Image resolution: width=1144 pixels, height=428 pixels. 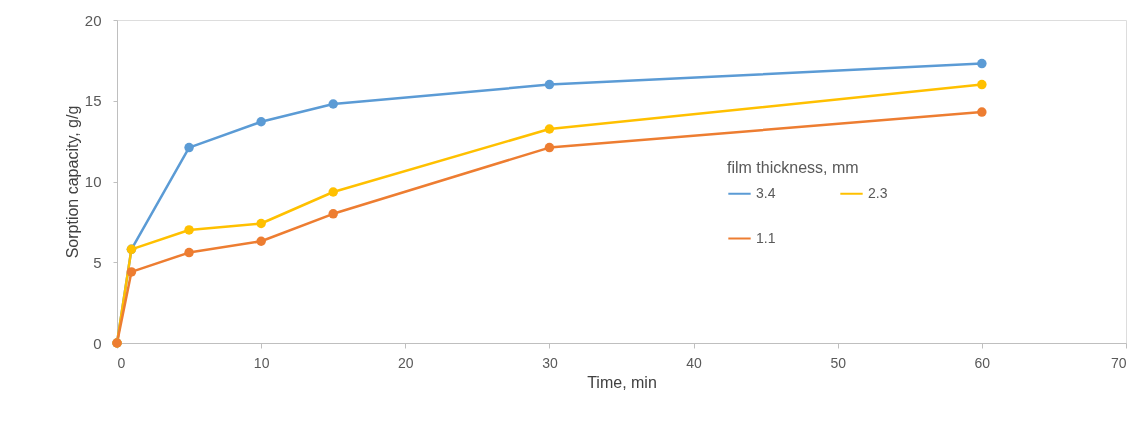 What do you see at coordinates (694, 362) in the screenshot?
I see `x-tick-label: 40` at bounding box center [694, 362].